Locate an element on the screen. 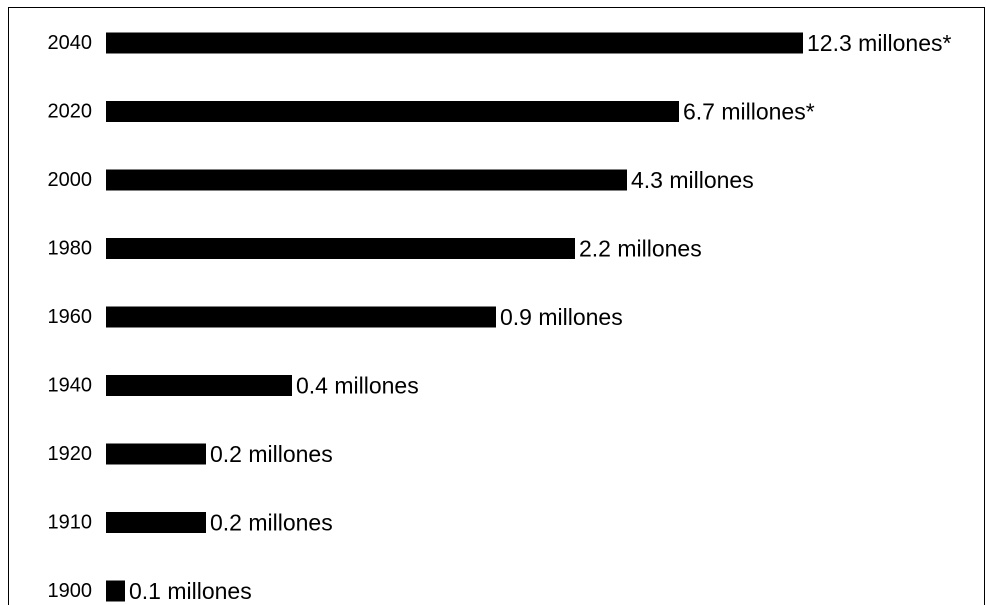 Image resolution: width=987 pixels, height=605 pixels. y-tick-label-1960: 1960 is located at coordinates (70, 317).